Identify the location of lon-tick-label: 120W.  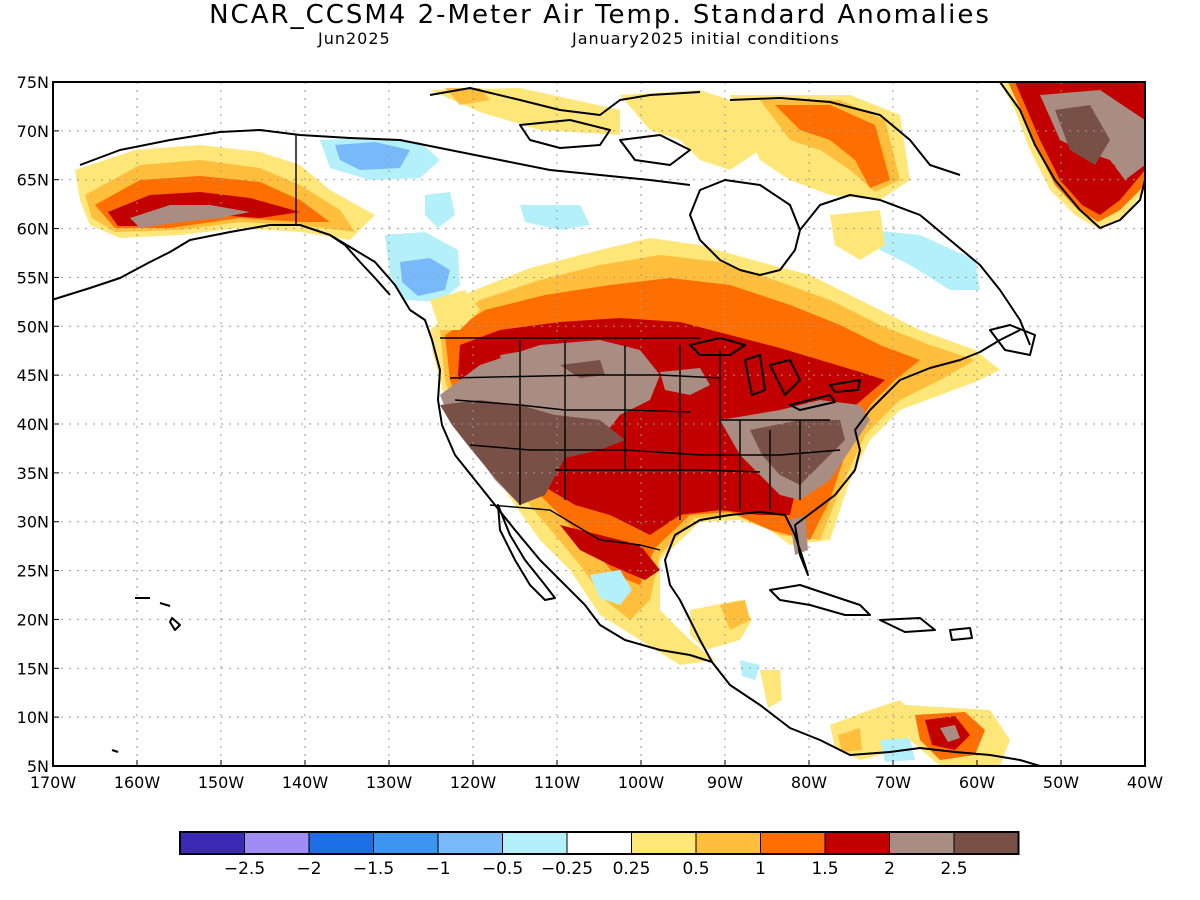
(473, 782).